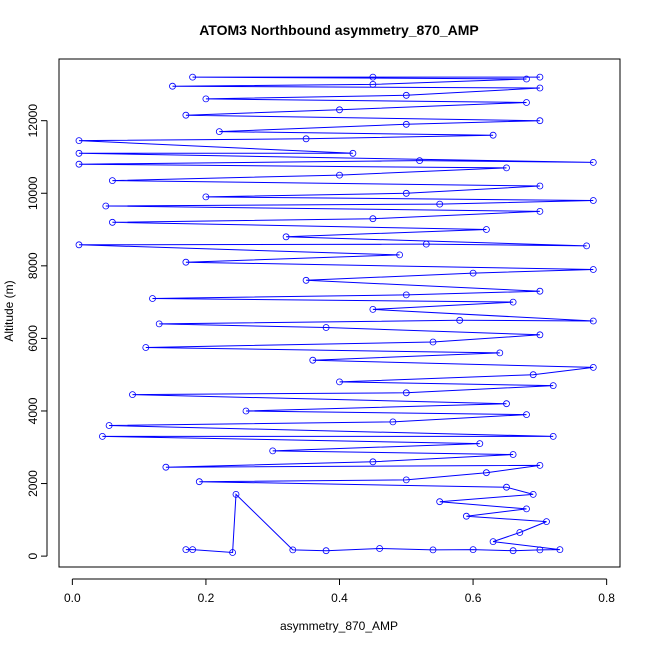 The height and width of the screenshot is (650, 650). Describe the element at coordinates (339, 598) in the screenshot. I see `x-tick-label: 0.4` at that location.